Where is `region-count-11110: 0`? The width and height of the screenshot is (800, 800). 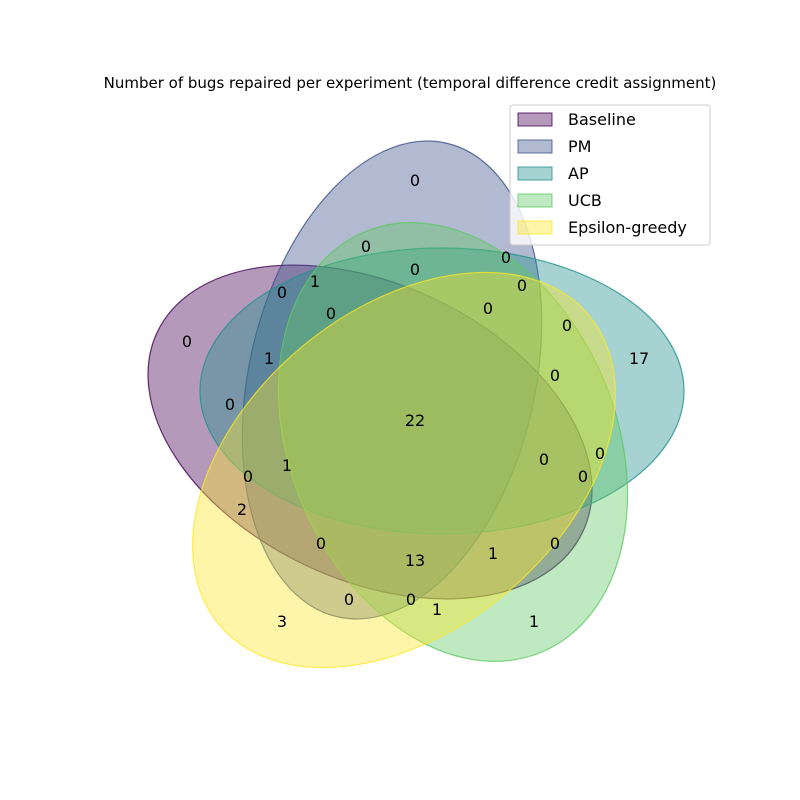
region-count-11110: 0 is located at coordinates (331, 313).